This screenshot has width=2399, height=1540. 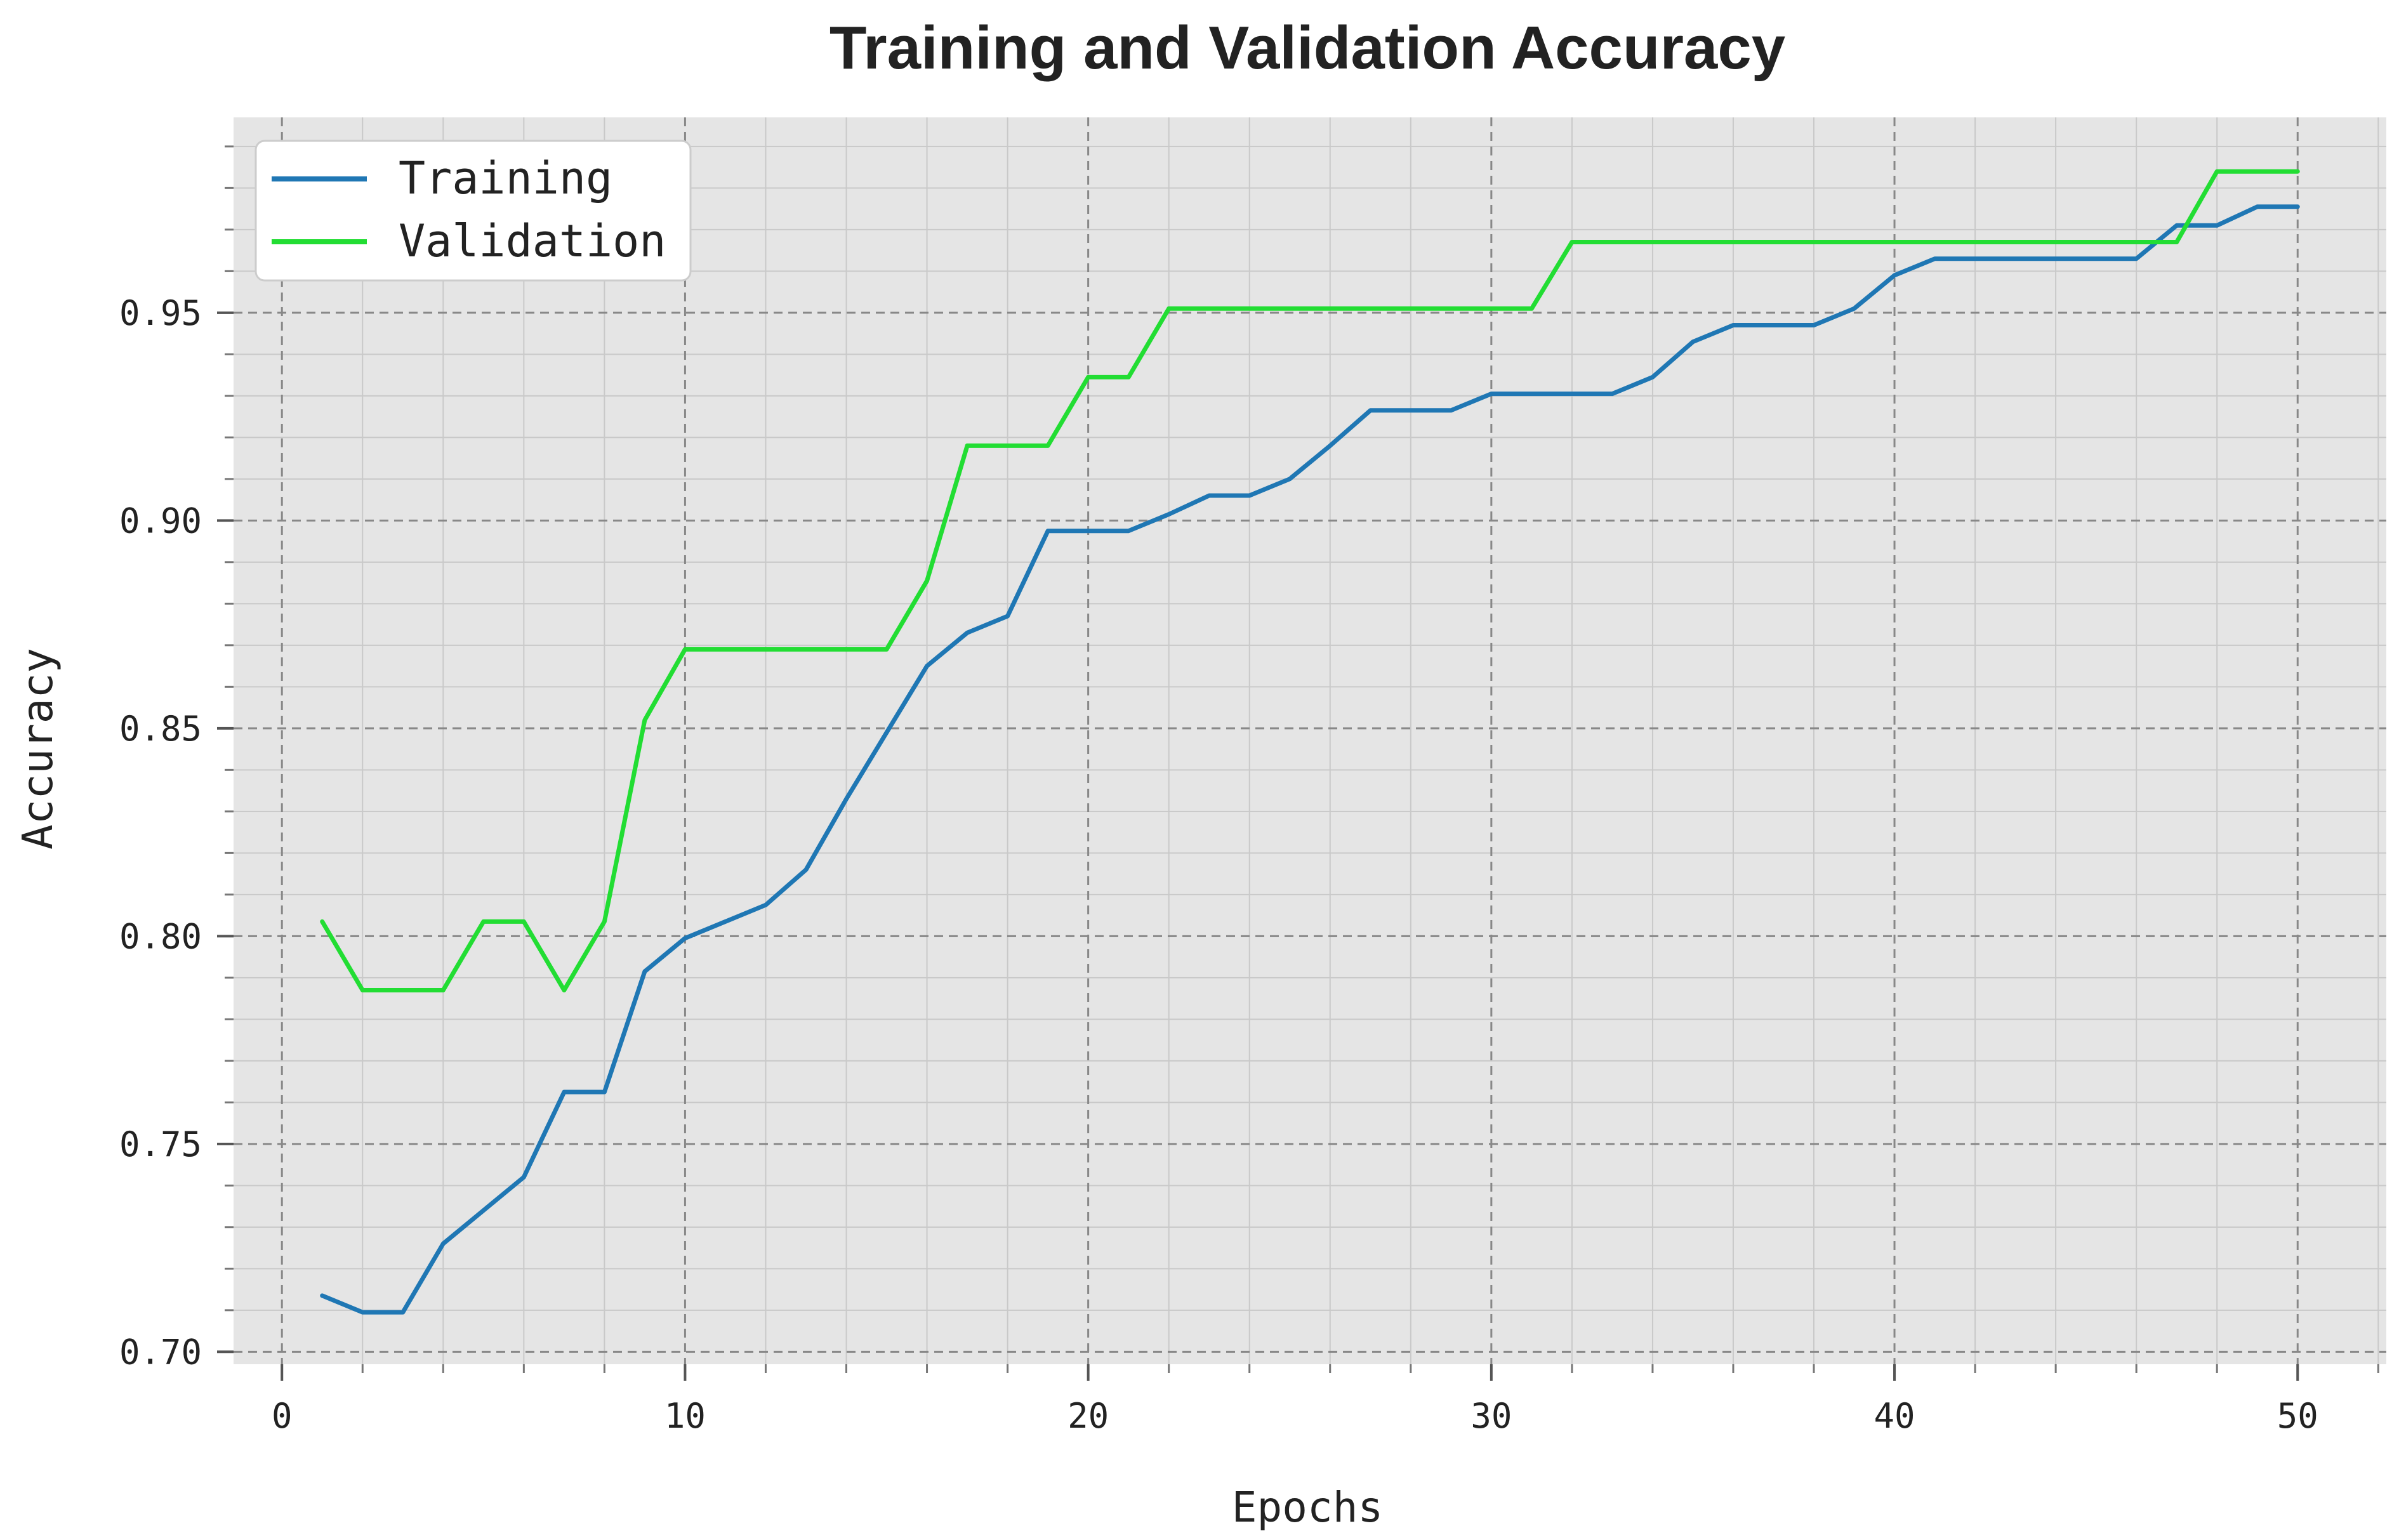 I want to click on x-axis-label: Epochs, so click(x=1308, y=1507).